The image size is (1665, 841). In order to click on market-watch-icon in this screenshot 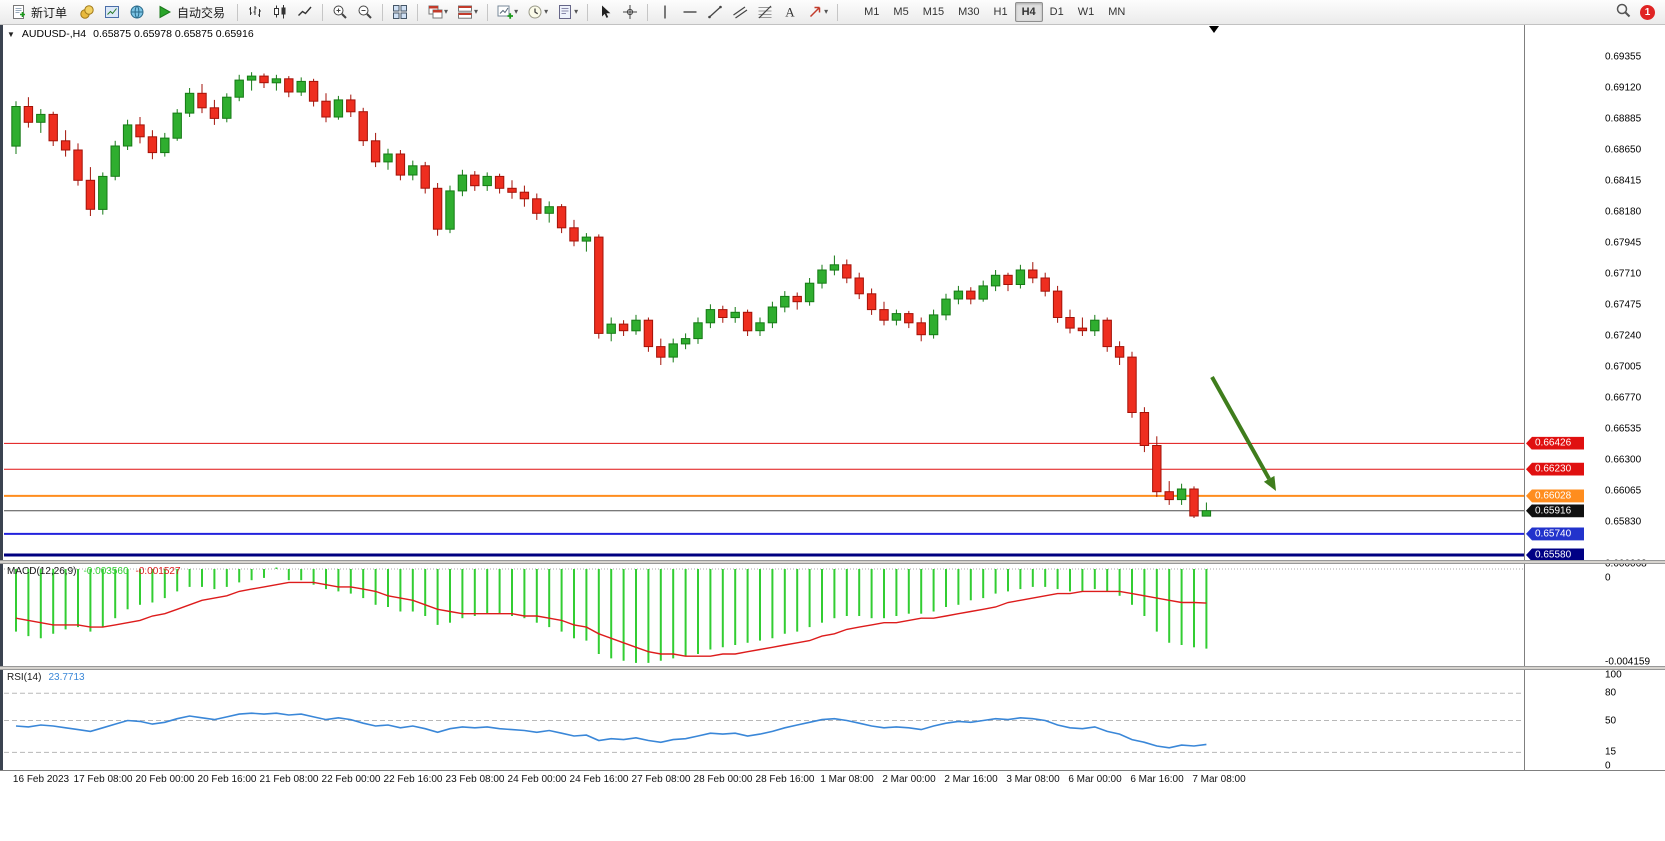, I will do `click(87, 12)`.